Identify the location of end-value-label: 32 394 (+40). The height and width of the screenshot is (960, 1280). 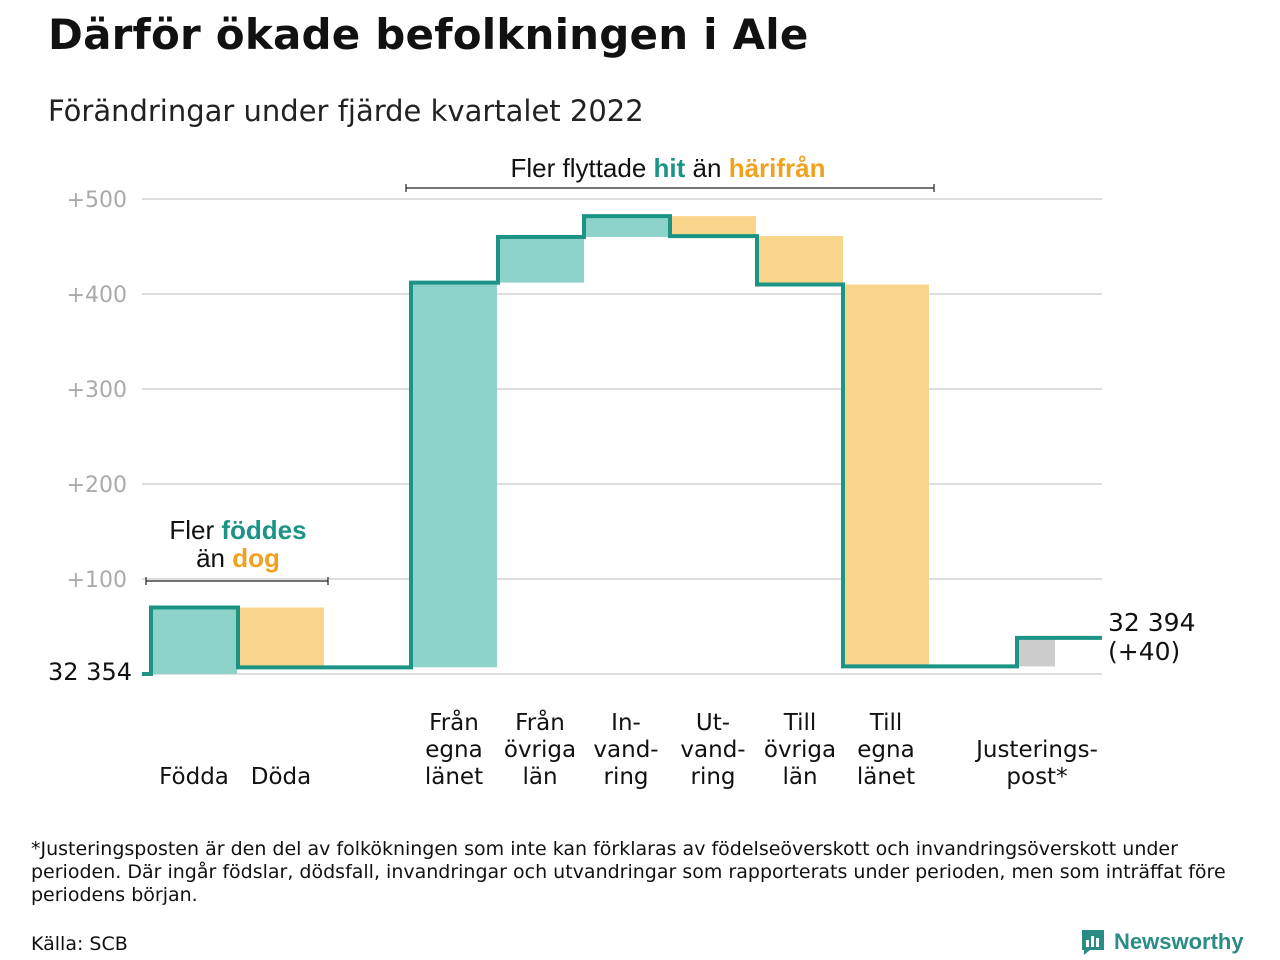
(1151, 637).